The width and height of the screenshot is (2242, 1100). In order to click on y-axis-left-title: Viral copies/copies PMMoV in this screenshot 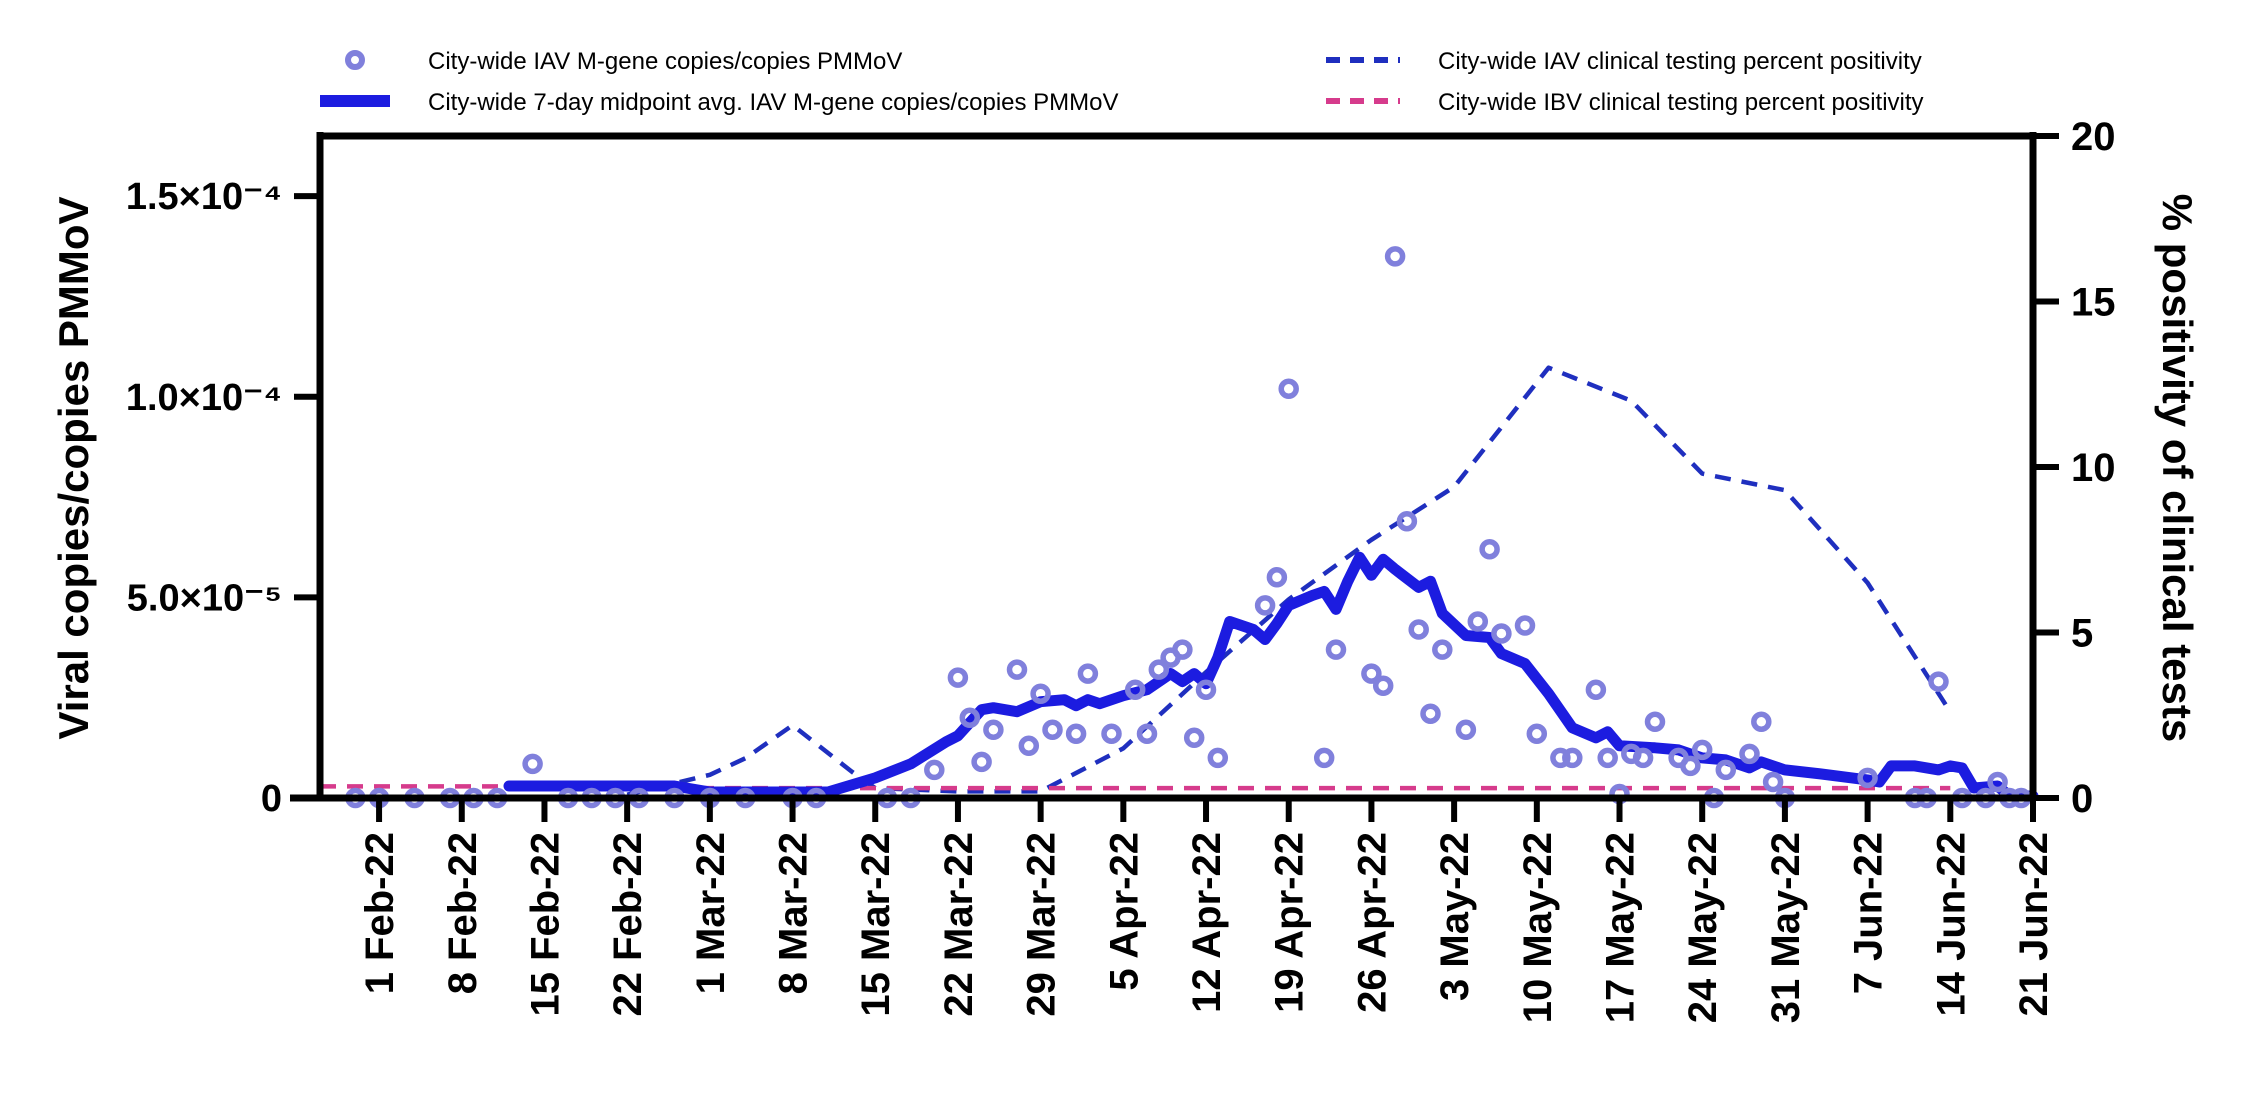, I will do `click(73, 467)`.